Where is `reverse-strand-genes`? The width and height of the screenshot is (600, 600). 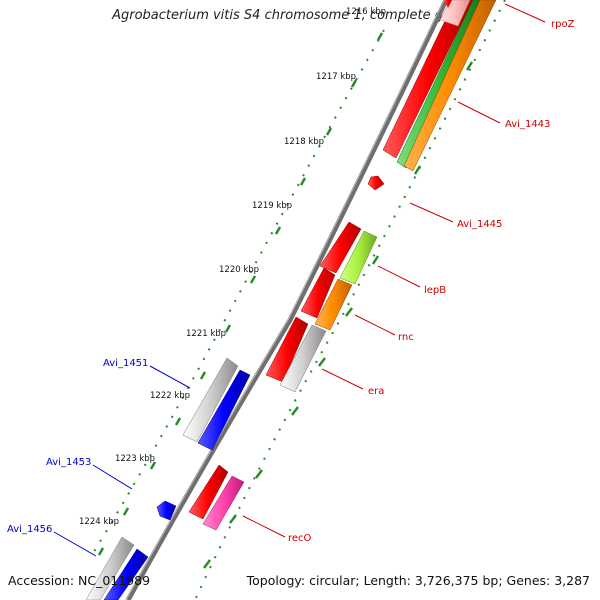
reverse-strand-genes is located at coordinates (168, 478).